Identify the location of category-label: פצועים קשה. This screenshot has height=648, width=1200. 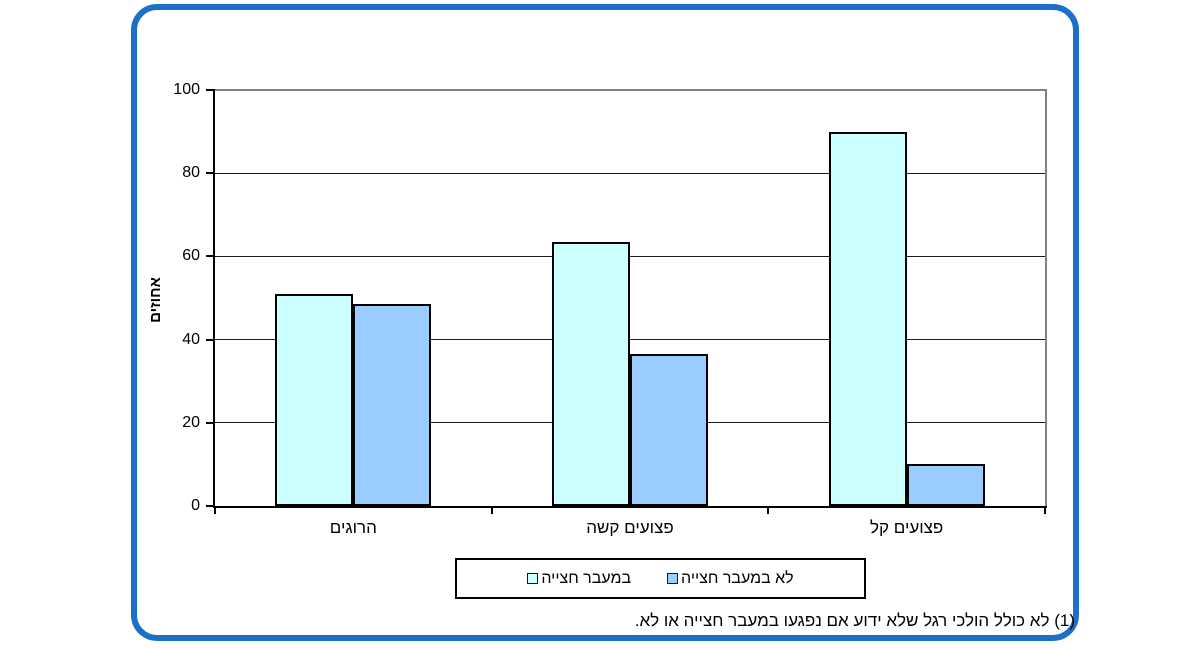
(630, 527).